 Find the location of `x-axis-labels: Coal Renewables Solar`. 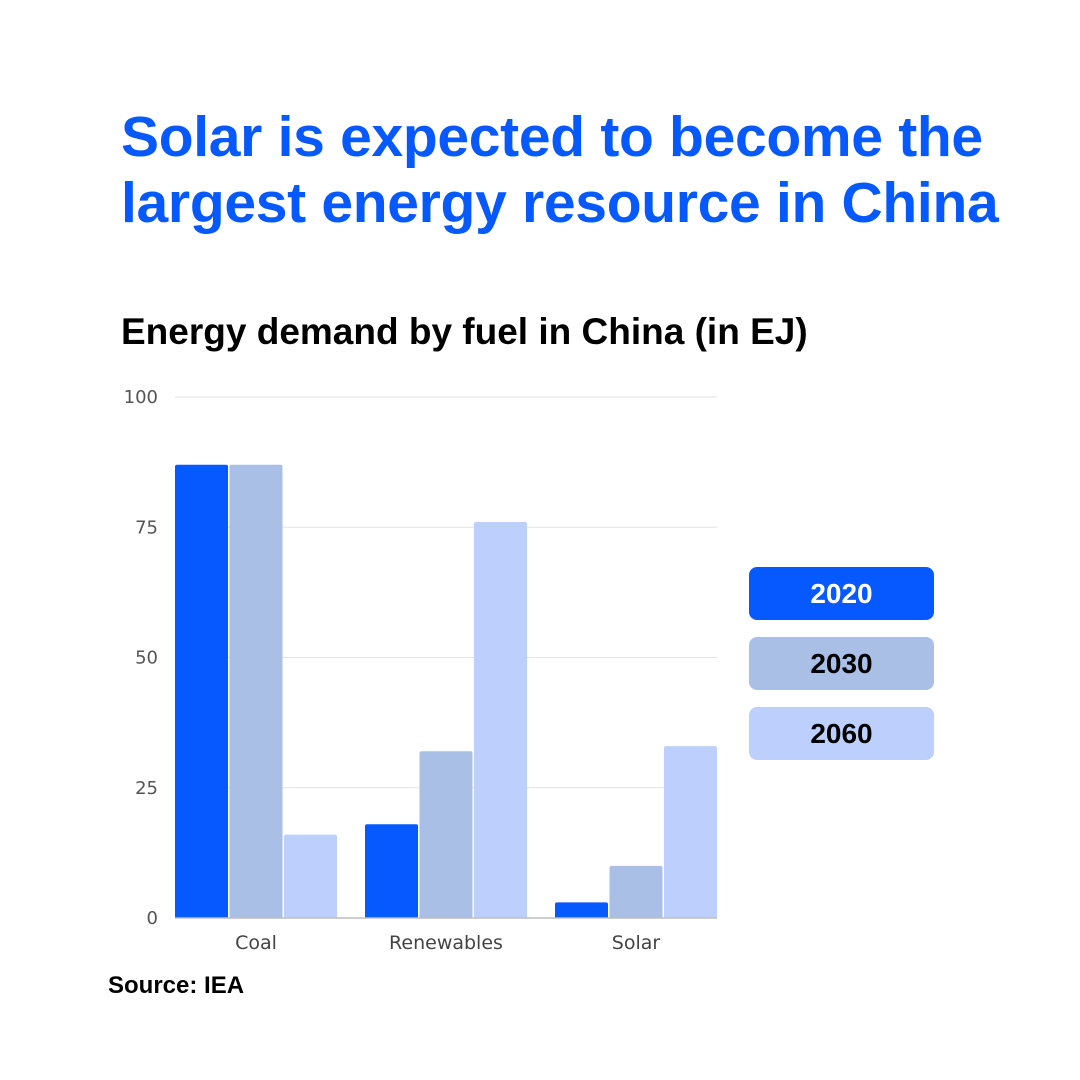

x-axis-labels: Coal Renewables Solar is located at coordinates (447, 943).